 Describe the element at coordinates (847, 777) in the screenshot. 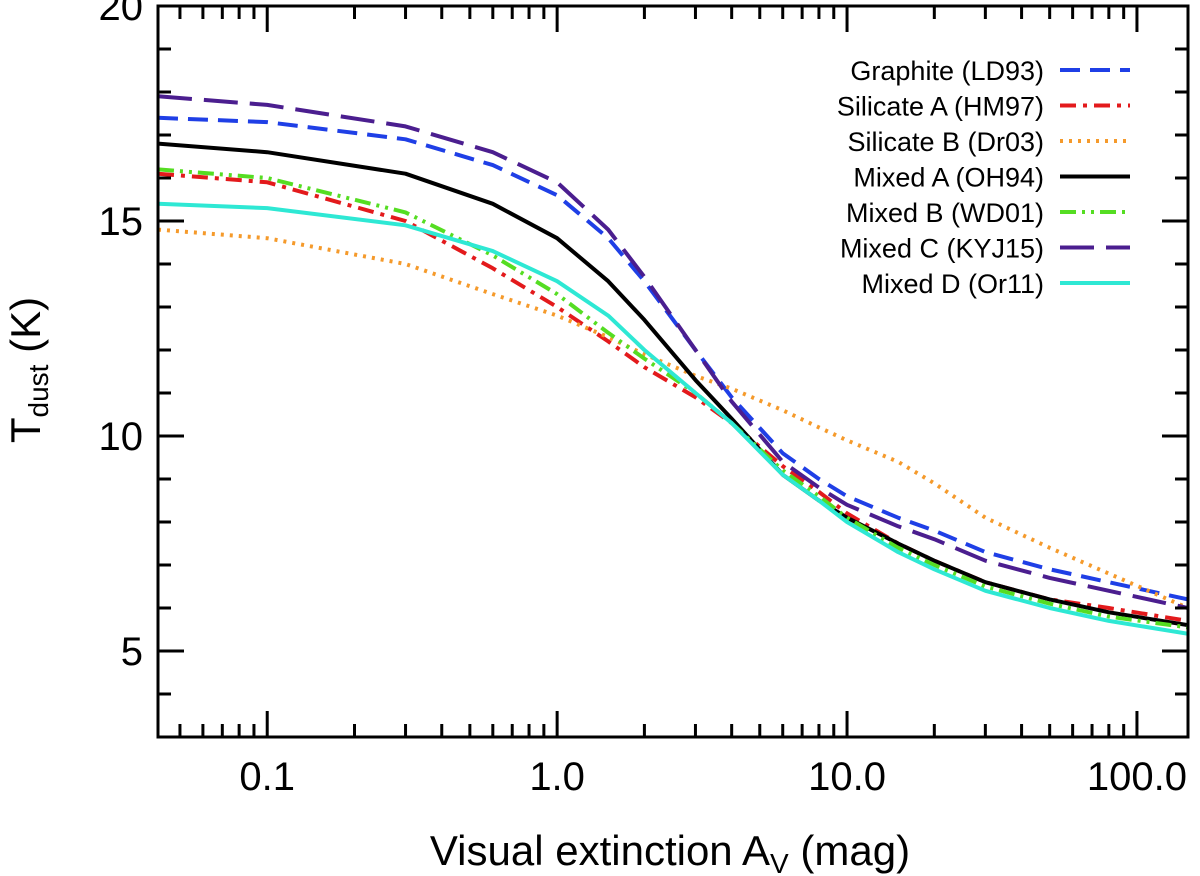

I see `x-tick-label: 10.0` at that location.